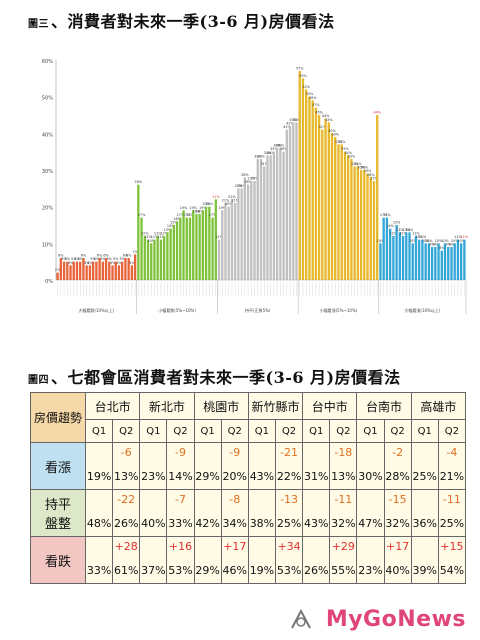 This screenshot has height=640, width=480. Describe the element at coordinates (126, 560) in the screenshot. I see `q2-value: +28 61%` at that location.